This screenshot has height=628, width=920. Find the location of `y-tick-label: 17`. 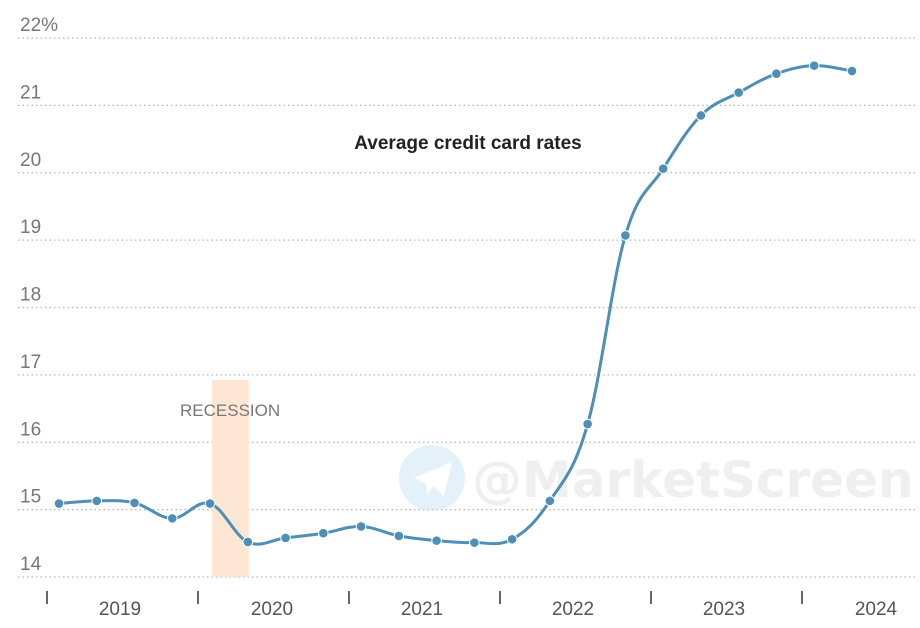

y-tick-label: 17 is located at coordinates (30, 362).